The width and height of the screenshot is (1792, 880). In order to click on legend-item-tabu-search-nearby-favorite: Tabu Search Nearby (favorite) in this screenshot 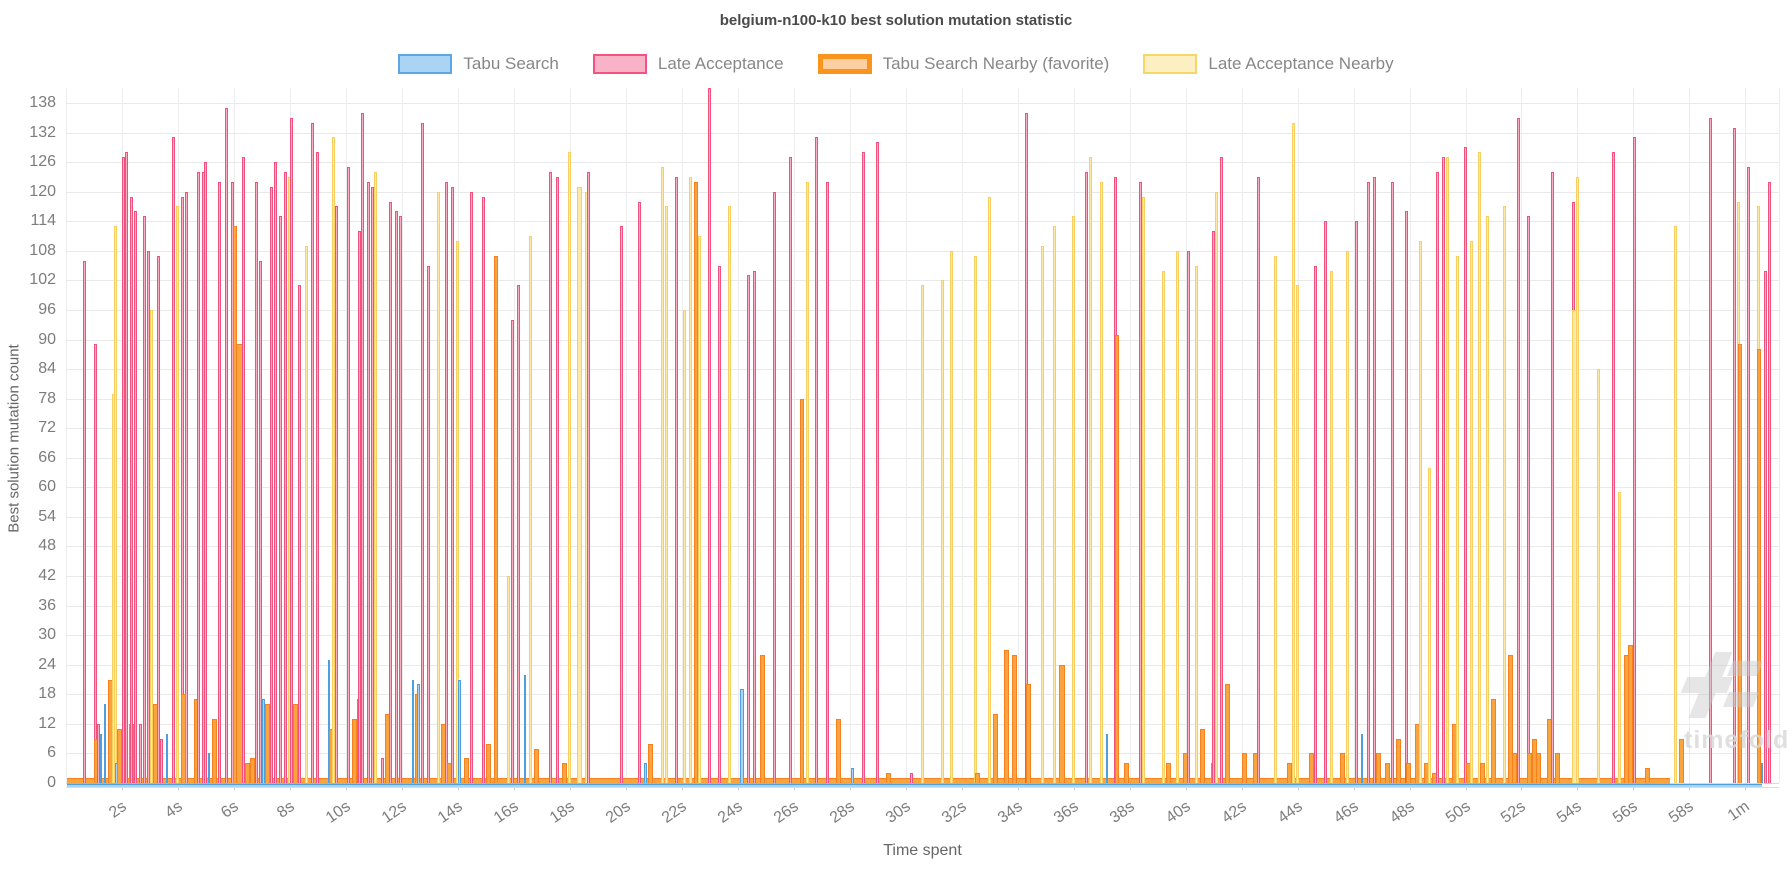, I will do `click(963, 64)`.